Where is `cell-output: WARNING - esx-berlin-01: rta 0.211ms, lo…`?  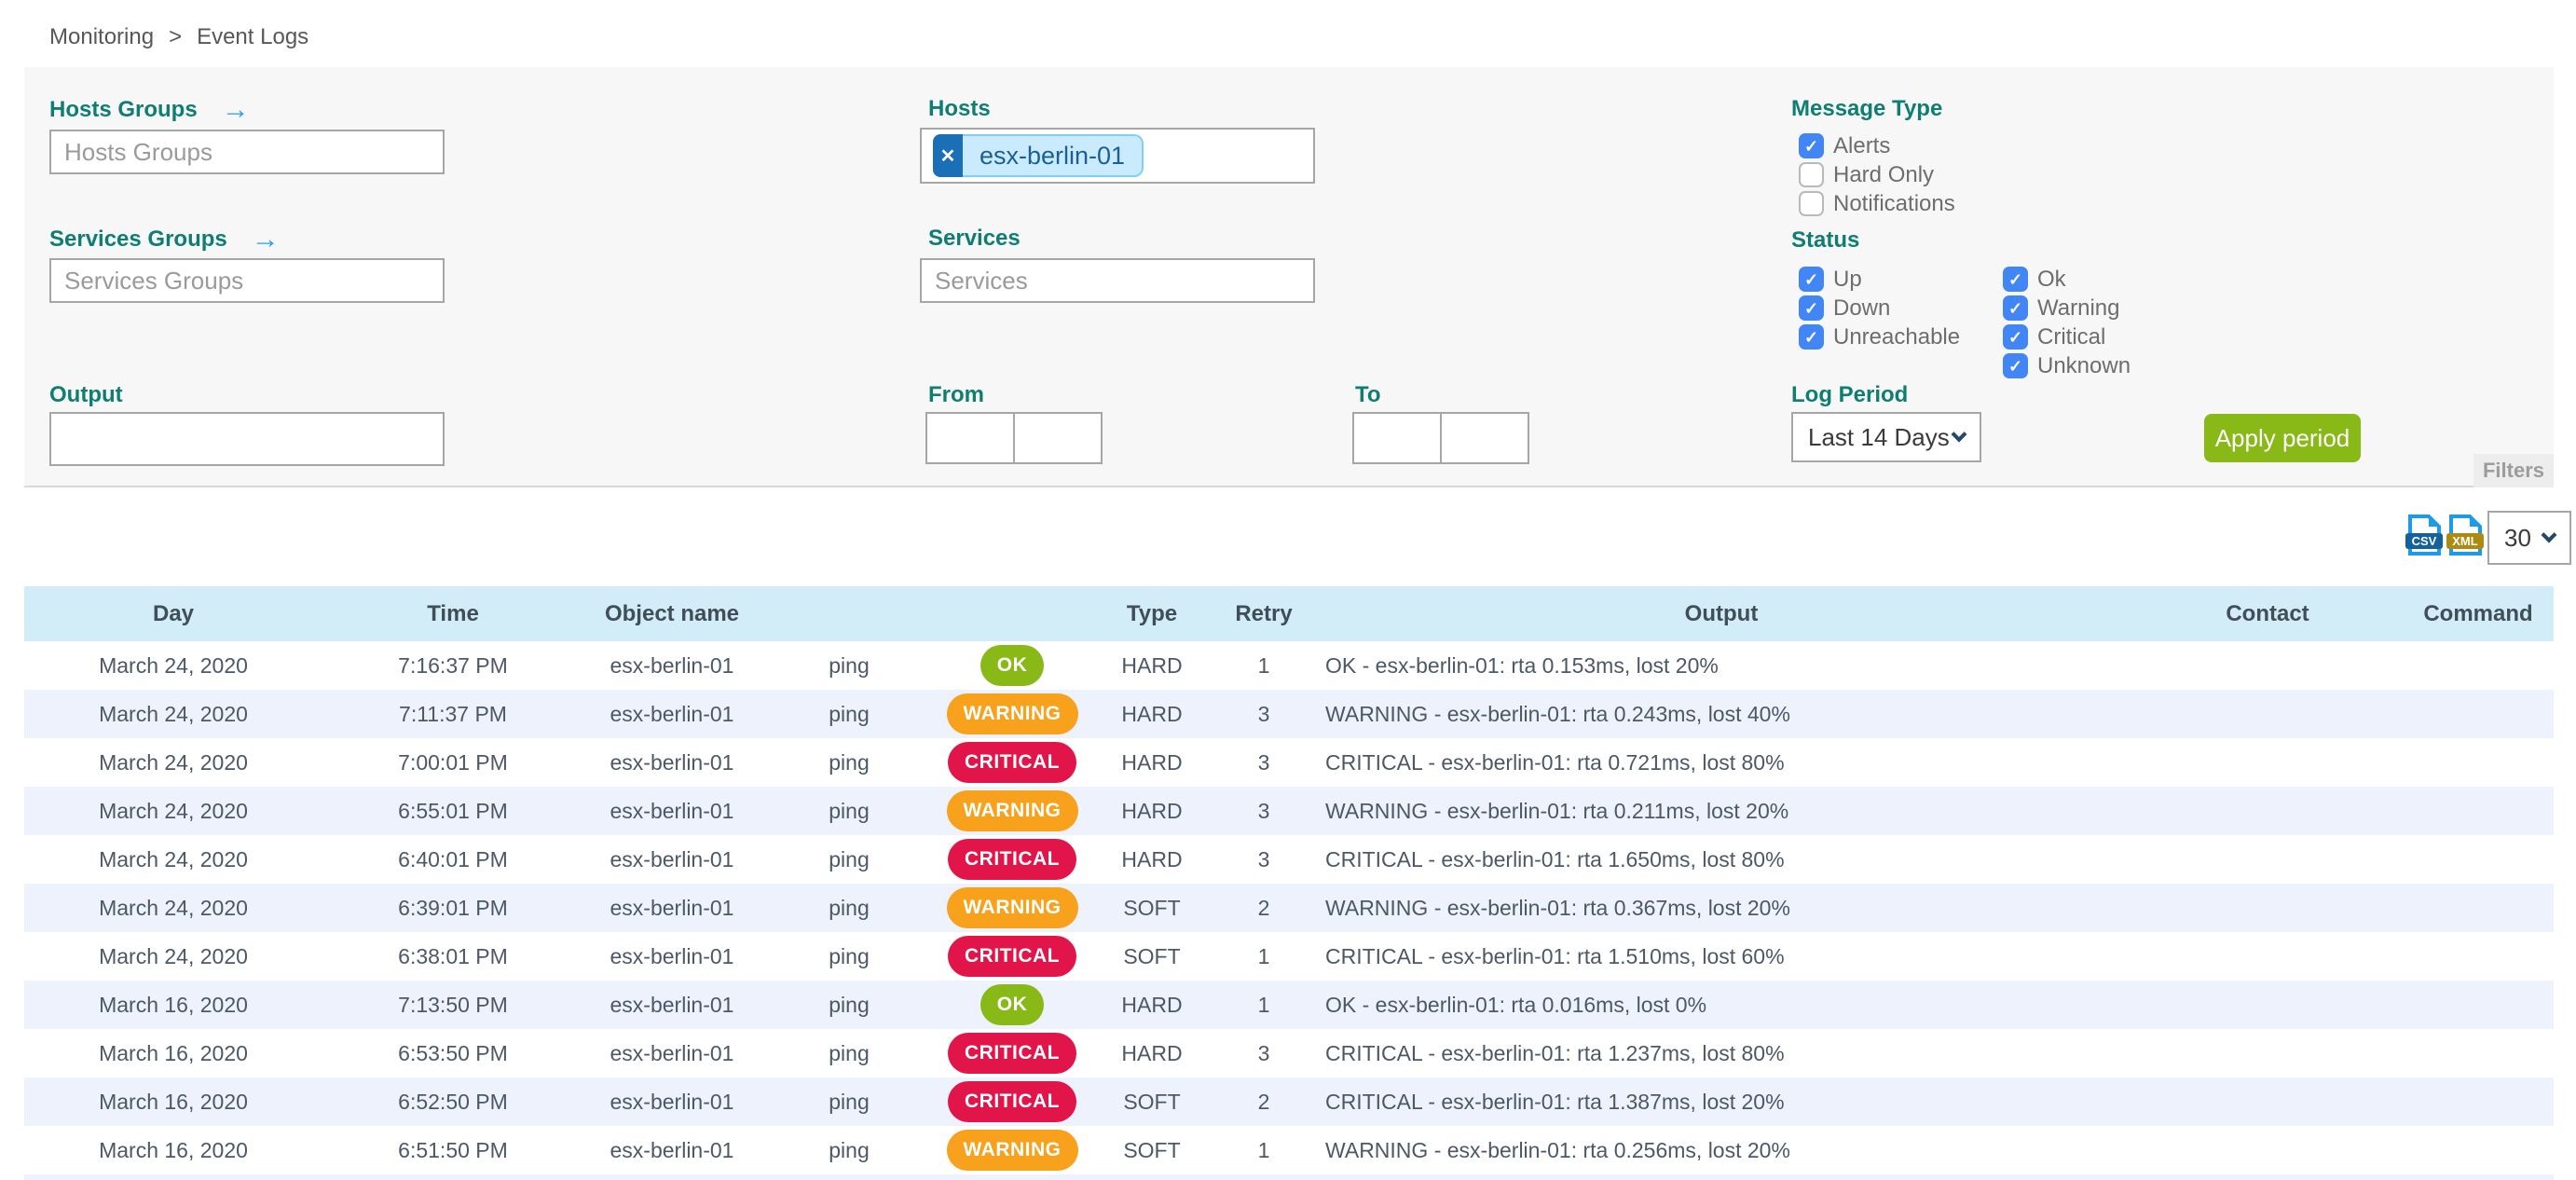 cell-output: WARNING - esx-berlin-01: rta 0.211ms, lo… is located at coordinates (1557, 811).